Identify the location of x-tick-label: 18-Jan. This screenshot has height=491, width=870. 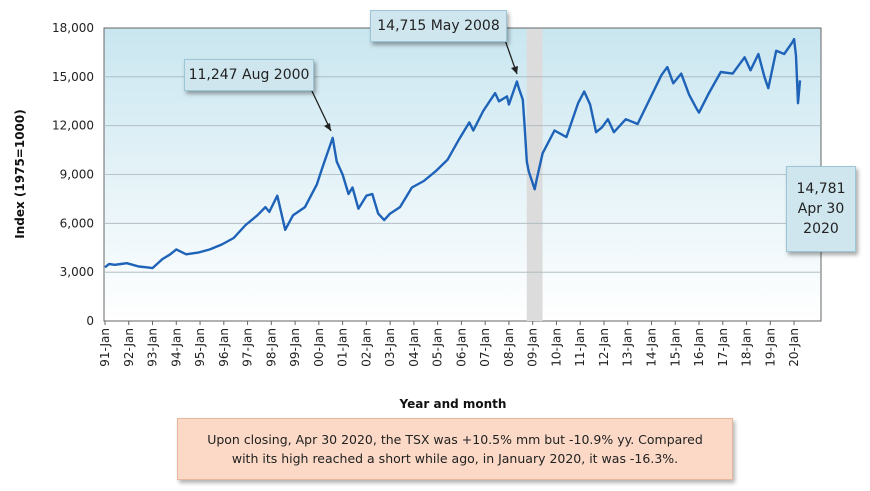
(747, 347).